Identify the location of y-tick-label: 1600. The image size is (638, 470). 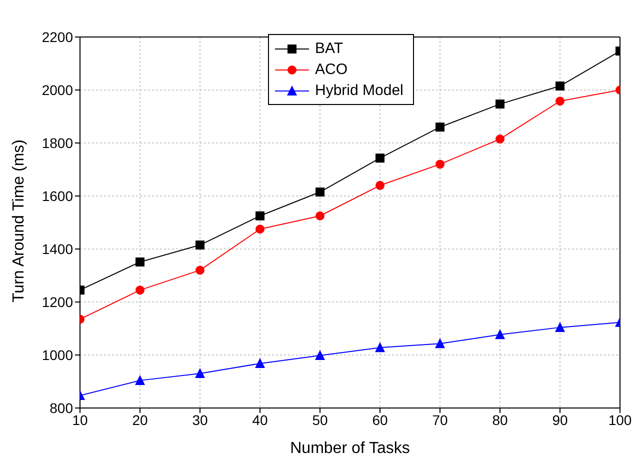
(58, 196).